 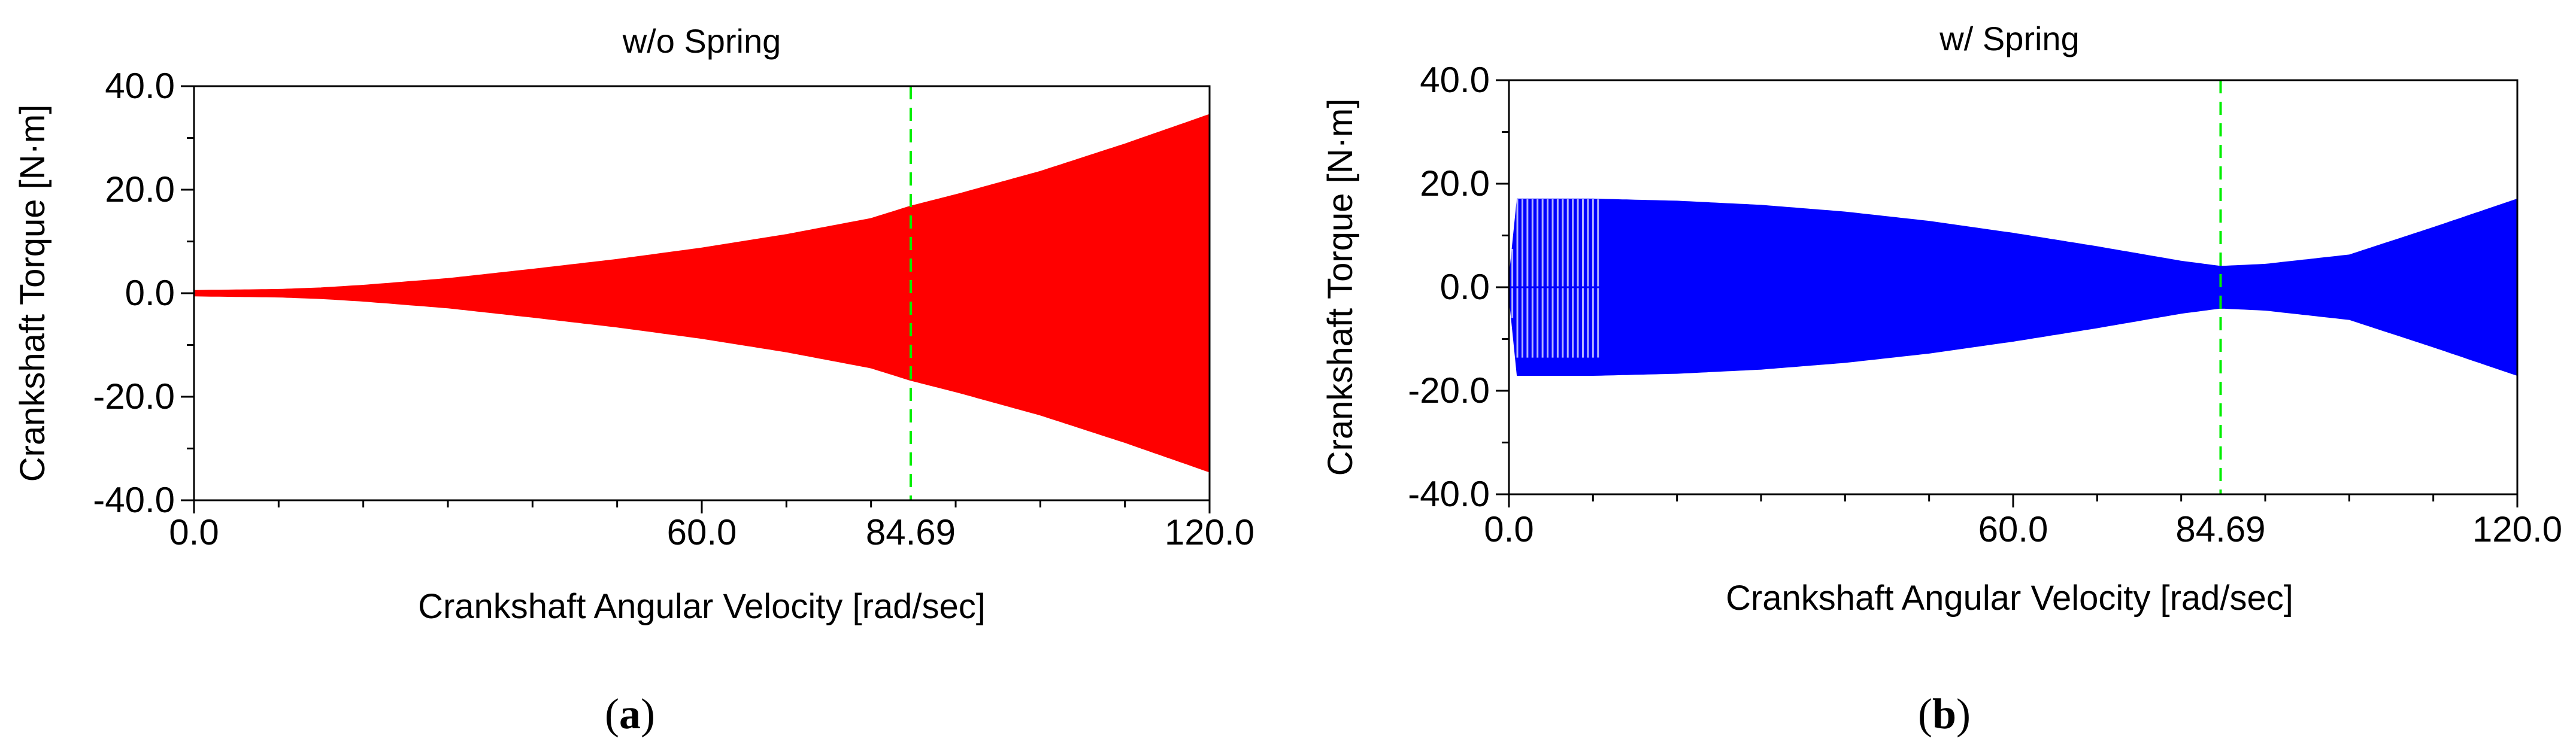 What do you see at coordinates (32, 294) in the screenshot?
I see `chart-a-y-axis-label: Crankshaft Torque [N·m]` at bounding box center [32, 294].